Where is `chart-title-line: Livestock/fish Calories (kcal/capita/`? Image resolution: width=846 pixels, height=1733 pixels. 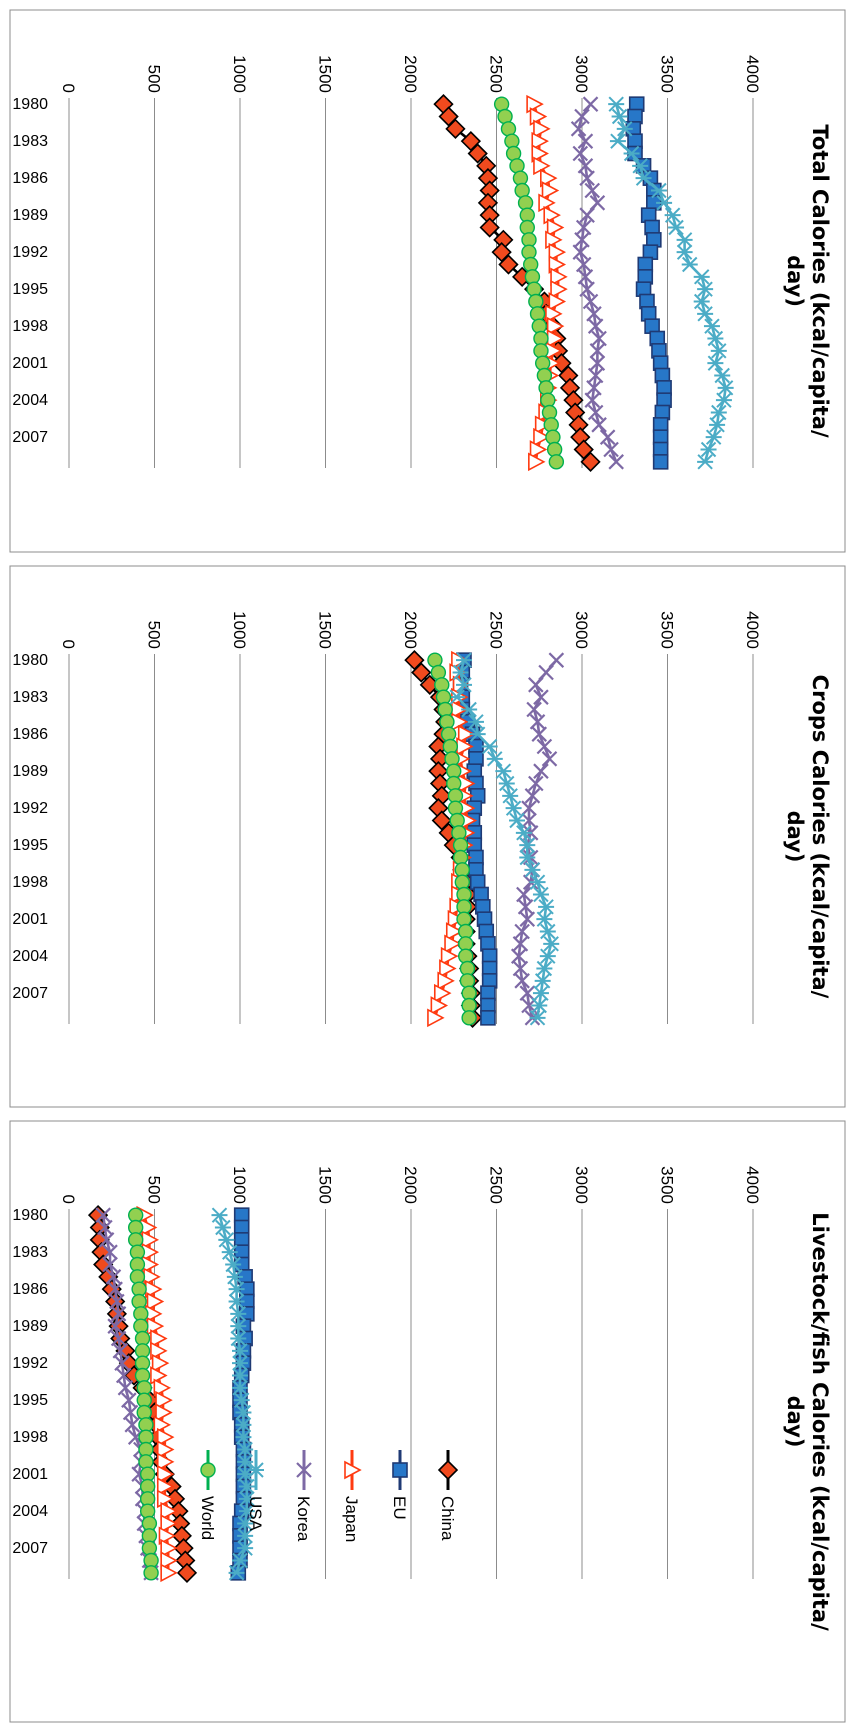 chart-title-line: Livestock/fish Calories (kcal/capita/ is located at coordinates (820, 1421).